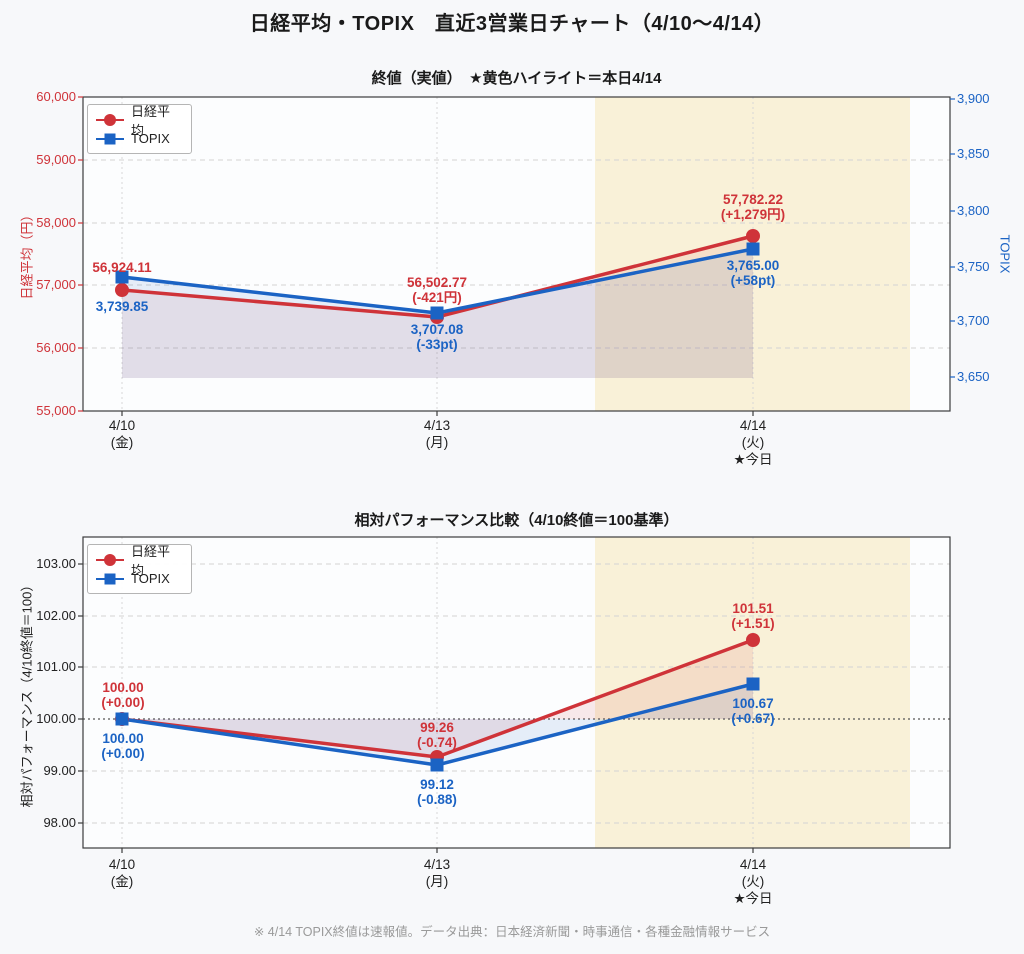 The image size is (1024, 954). Describe the element at coordinates (437, 413) in the screenshot. I see `c1-x-tick-marks` at that location.